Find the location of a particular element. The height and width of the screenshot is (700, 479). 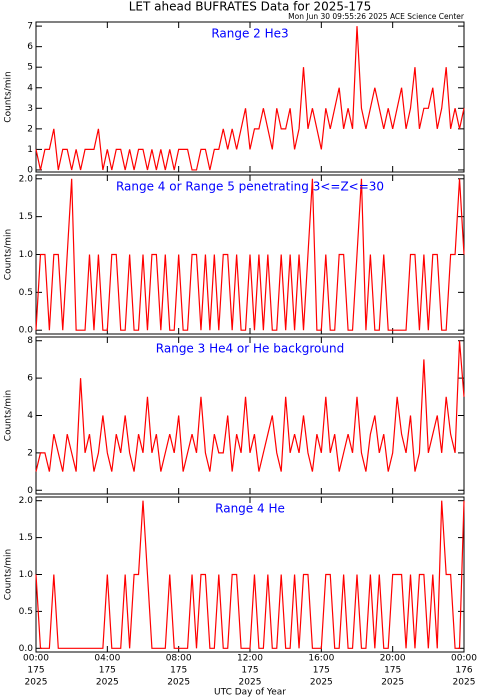

x-axis-label: UTC Day of Year is located at coordinates (250, 693).